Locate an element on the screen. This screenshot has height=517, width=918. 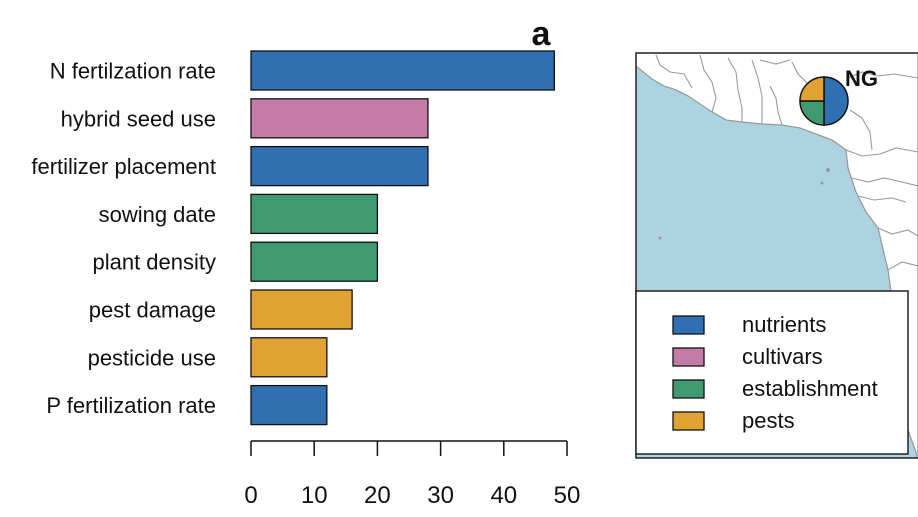
category-label: pest damage is located at coordinates (152, 310).